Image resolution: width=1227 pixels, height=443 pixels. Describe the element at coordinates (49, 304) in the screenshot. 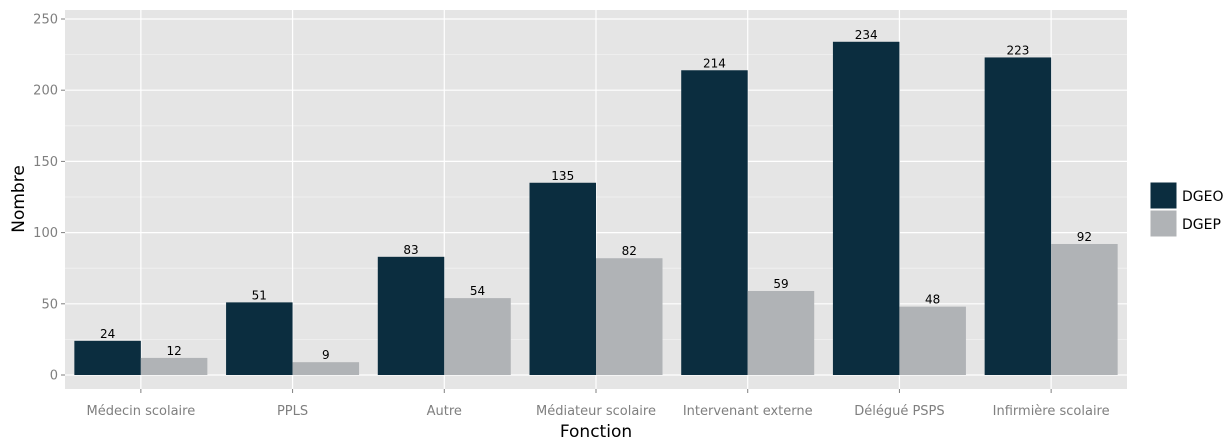

I see `y-tick-label: 50` at that location.